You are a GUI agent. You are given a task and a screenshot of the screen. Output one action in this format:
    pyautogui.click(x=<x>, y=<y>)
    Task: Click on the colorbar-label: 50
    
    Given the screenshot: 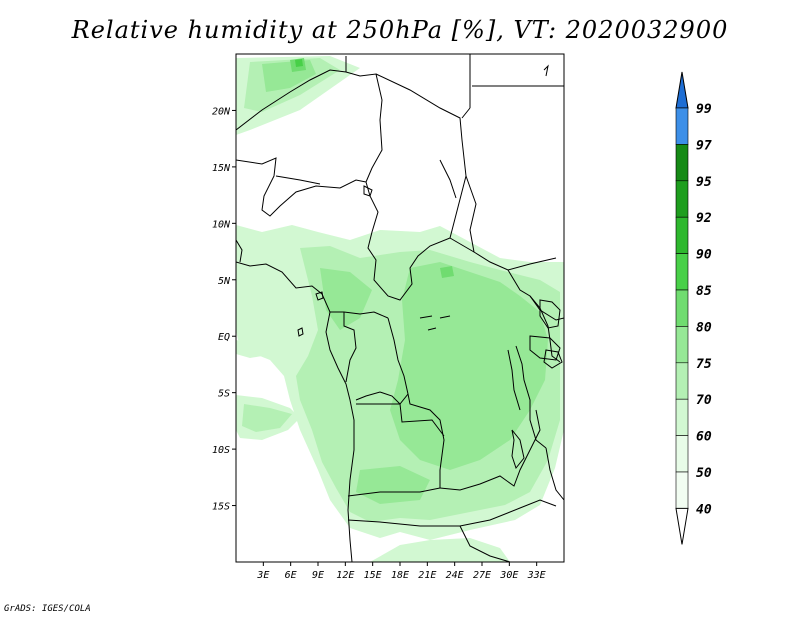 What is the action you would take?
    pyautogui.click(x=704, y=473)
    